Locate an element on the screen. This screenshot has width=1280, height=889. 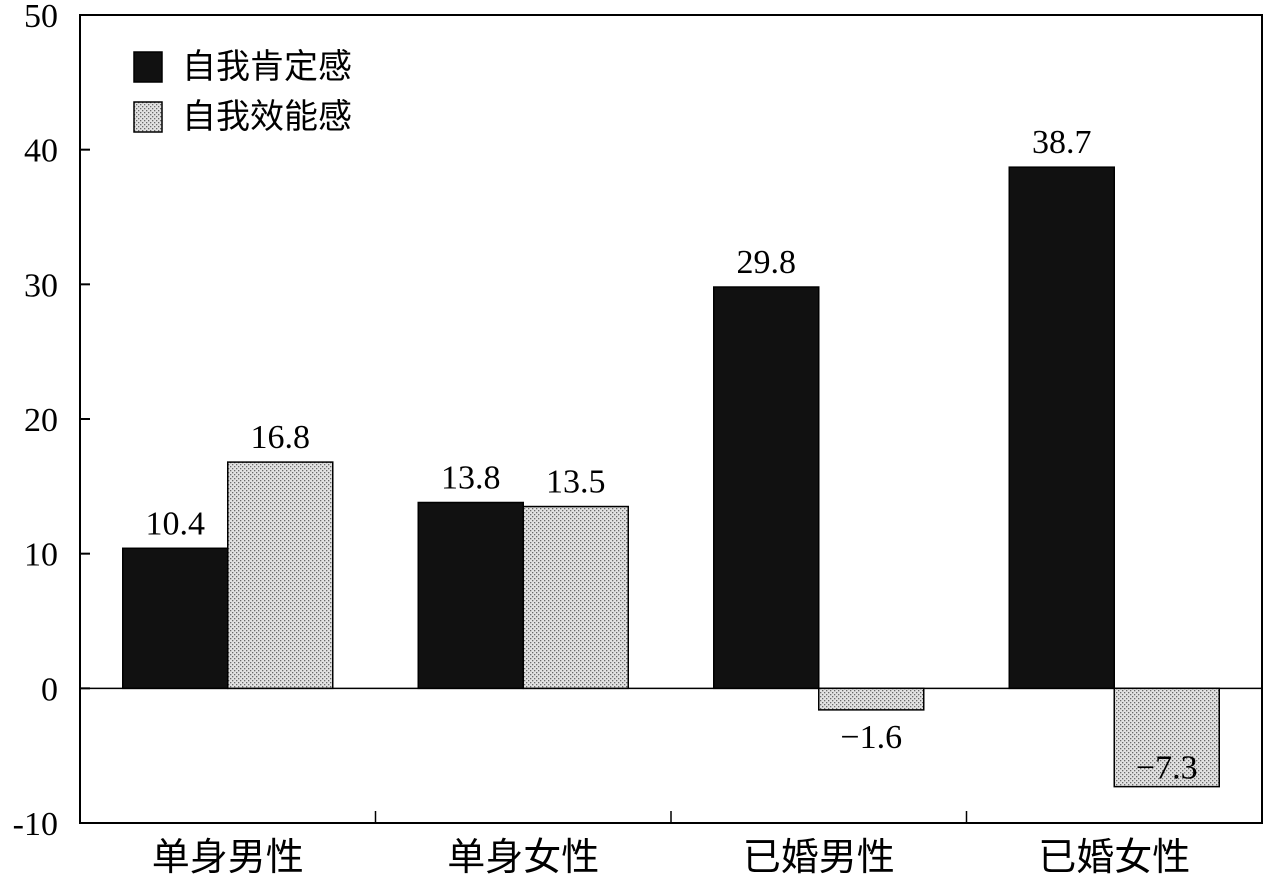
x-category-label: 已婚男性 is located at coordinates (819, 858).